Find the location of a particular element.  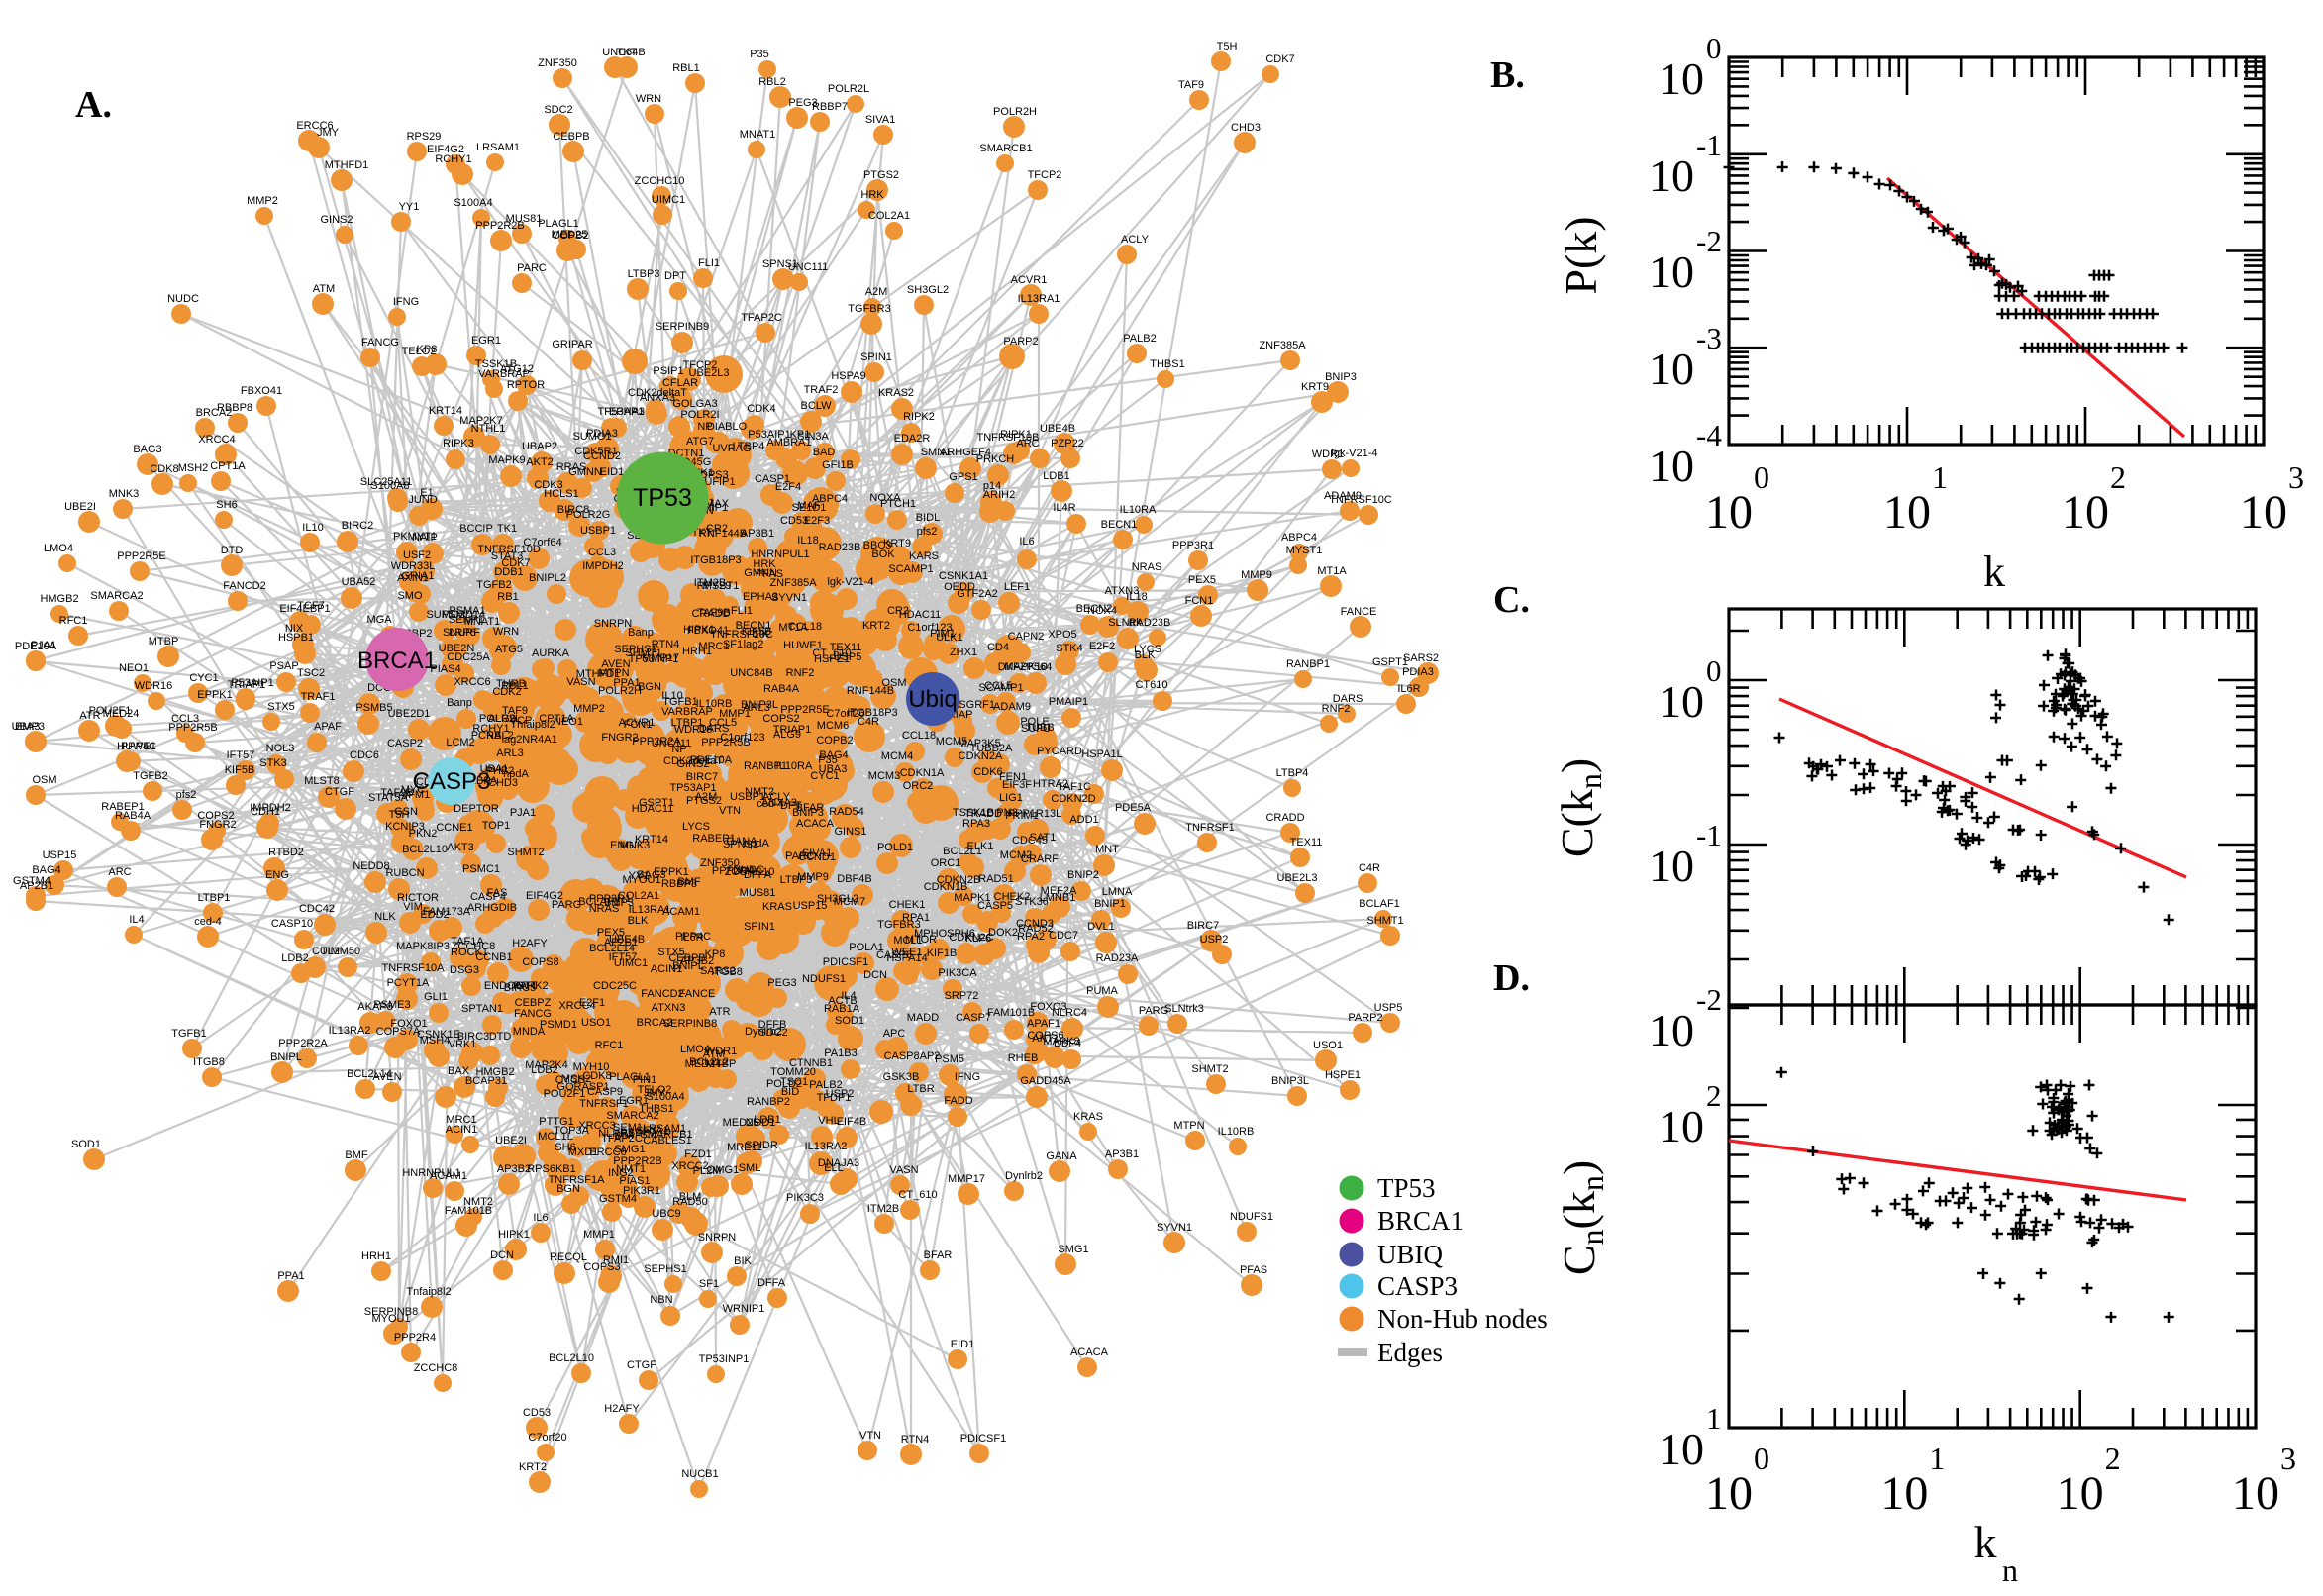

svg-text: TAF9B is located at coordinates (396, 793).